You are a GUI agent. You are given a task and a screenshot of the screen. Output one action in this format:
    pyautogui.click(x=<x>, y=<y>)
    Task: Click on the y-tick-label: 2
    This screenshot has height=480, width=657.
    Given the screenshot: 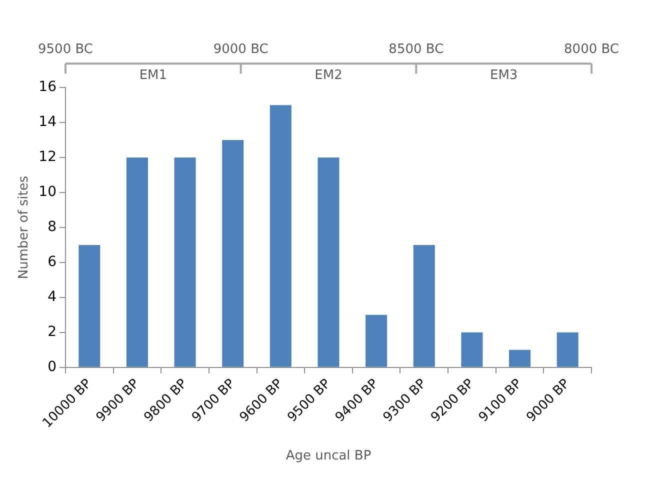 What is the action you would take?
    pyautogui.click(x=52, y=332)
    